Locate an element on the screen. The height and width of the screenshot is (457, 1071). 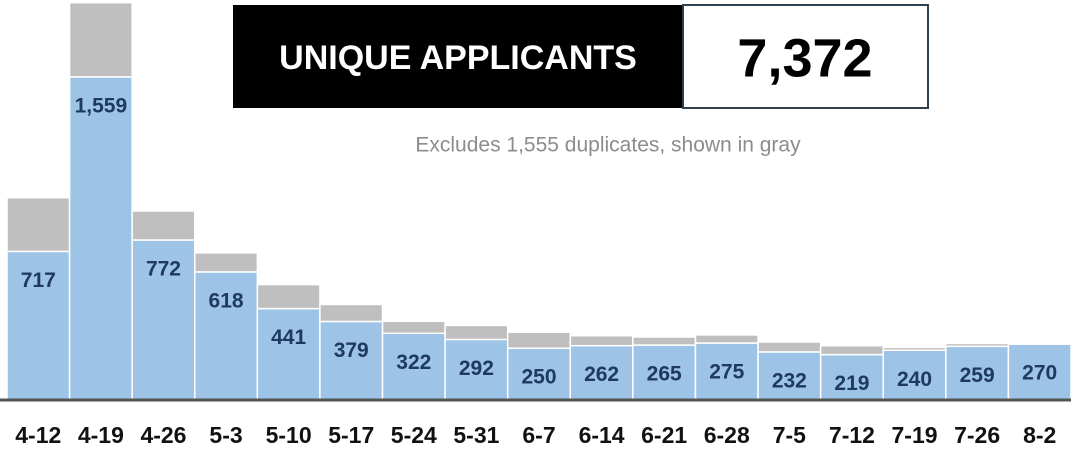
value-label: 270 is located at coordinates (1039, 373).